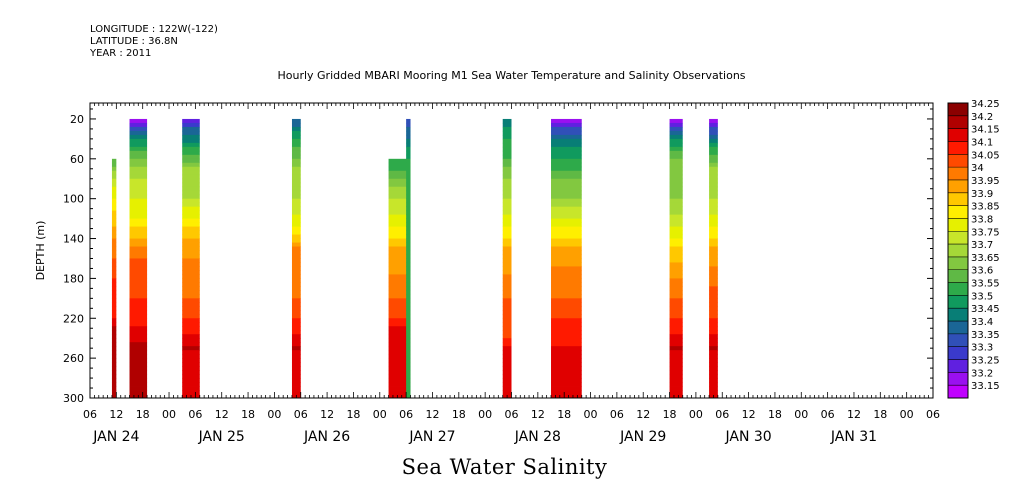 This screenshot has height=504, width=1009. What do you see at coordinates (985, 232) in the screenshot?
I see `colorbar-label: 33.75` at bounding box center [985, 232].